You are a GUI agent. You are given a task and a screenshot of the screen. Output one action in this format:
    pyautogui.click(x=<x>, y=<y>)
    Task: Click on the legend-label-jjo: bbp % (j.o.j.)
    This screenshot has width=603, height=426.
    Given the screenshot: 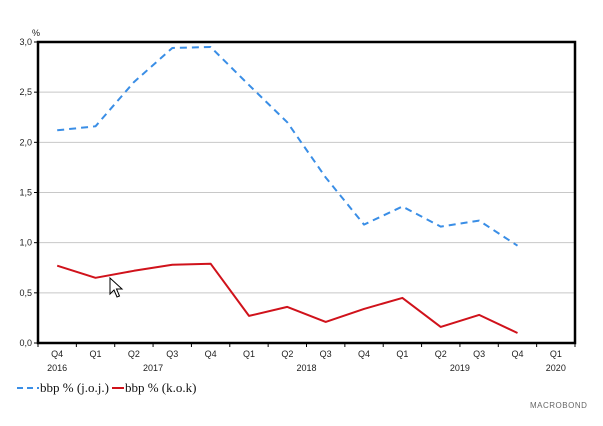 What is the action you would take?
    pyautogui.click(x=74, y=387)
    